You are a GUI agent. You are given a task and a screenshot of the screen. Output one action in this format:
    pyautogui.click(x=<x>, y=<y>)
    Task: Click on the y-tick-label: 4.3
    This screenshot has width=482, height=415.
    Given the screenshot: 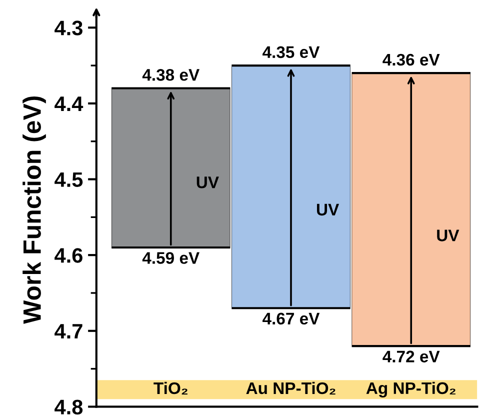 What is the action you would take?
    pyautogui.click(x=68, y=28)
    